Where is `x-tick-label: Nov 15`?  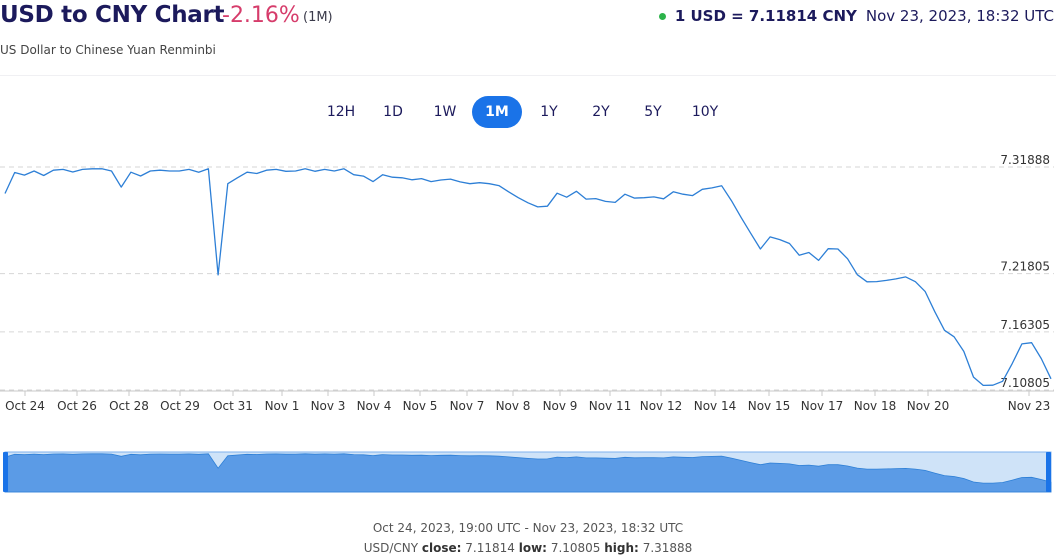 x-tick-label: Nov 15 is located at coordinates (769, 406).